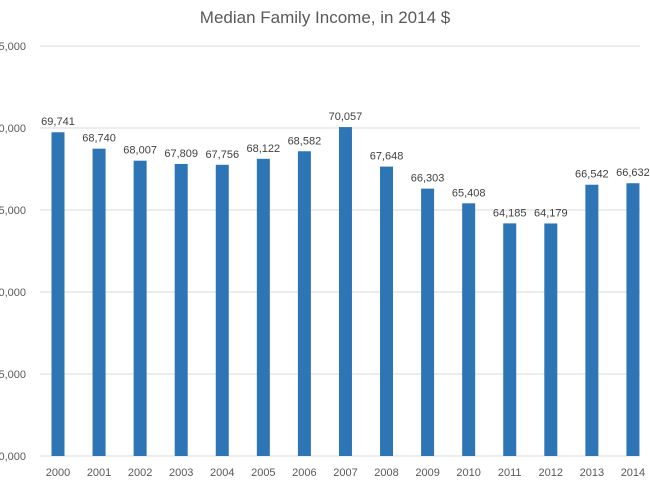 The height and width of the screenshot is (492, 650). Describe the element at coordinates (510, 473) in the screenshot. I see `x-tick-label: 2011` at that location.